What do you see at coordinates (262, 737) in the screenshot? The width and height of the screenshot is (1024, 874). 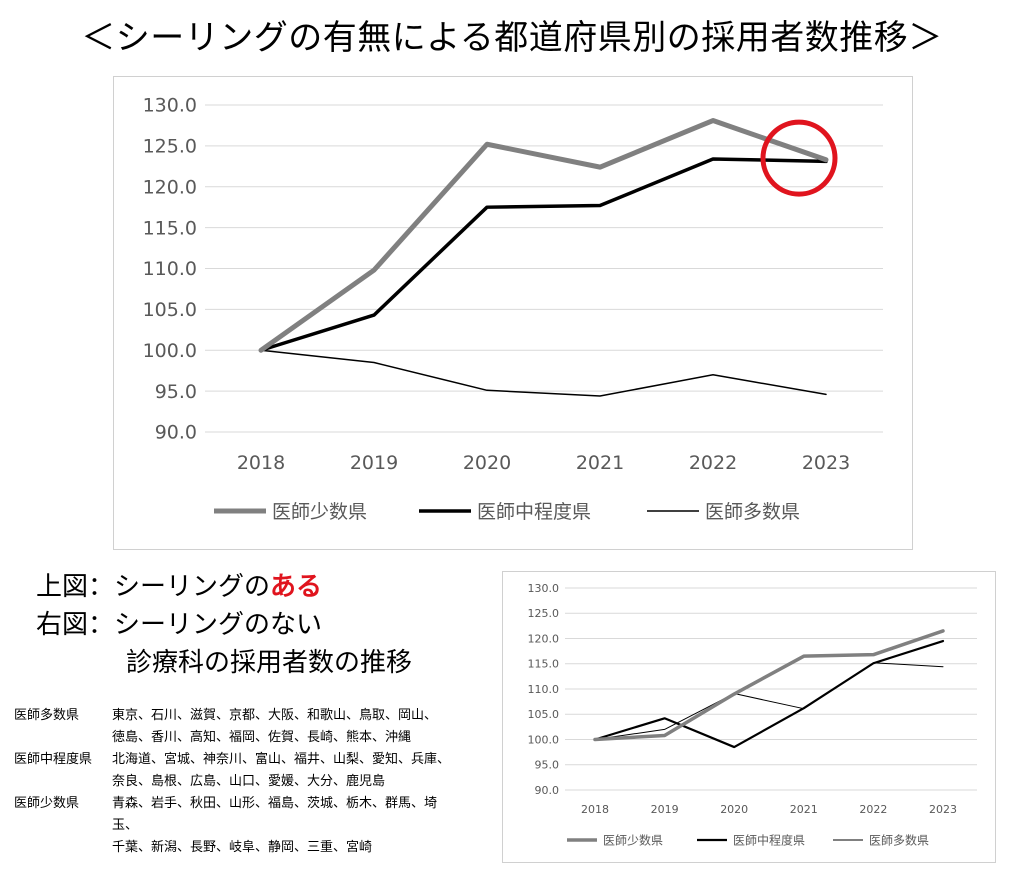 I see `prefecture-line: 徳島、香川、高知、福岡、佐賀、長崎、熊本、沖縄` at bounding box center [262, 737].